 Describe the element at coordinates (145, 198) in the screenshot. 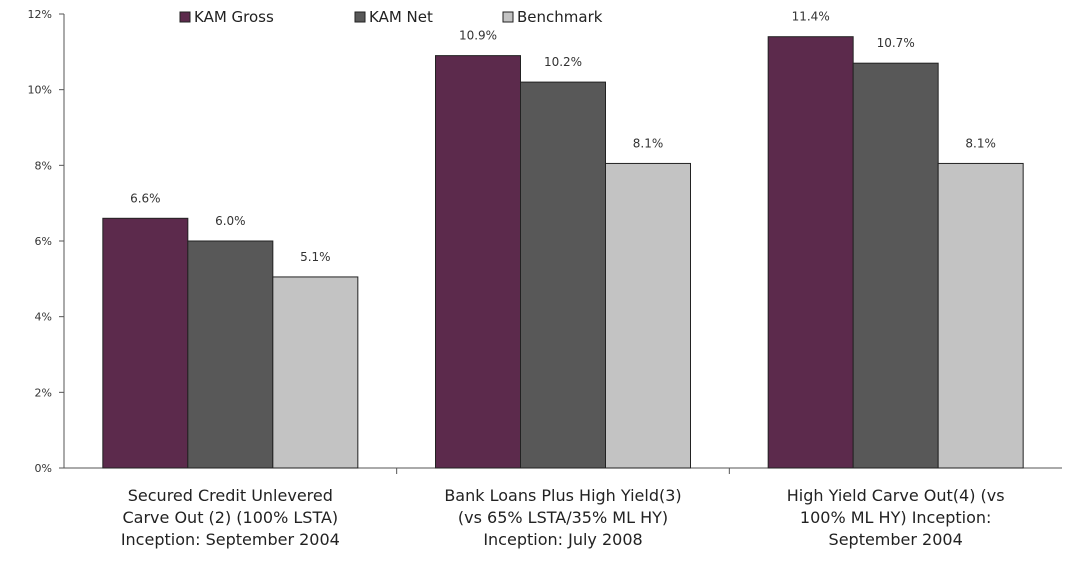

I see `data-label: 6.6%` at that location.